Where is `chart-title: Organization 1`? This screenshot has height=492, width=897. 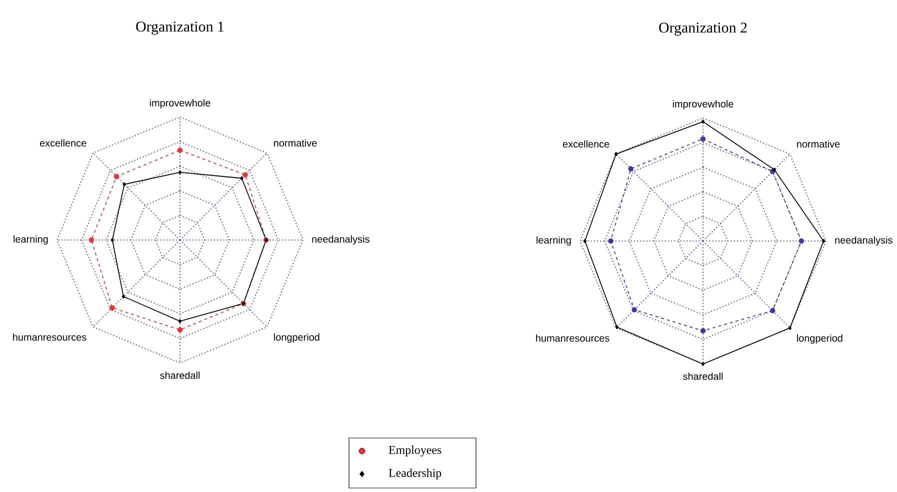
chart-title: Organization 1 is located at coordinates (180, 28).